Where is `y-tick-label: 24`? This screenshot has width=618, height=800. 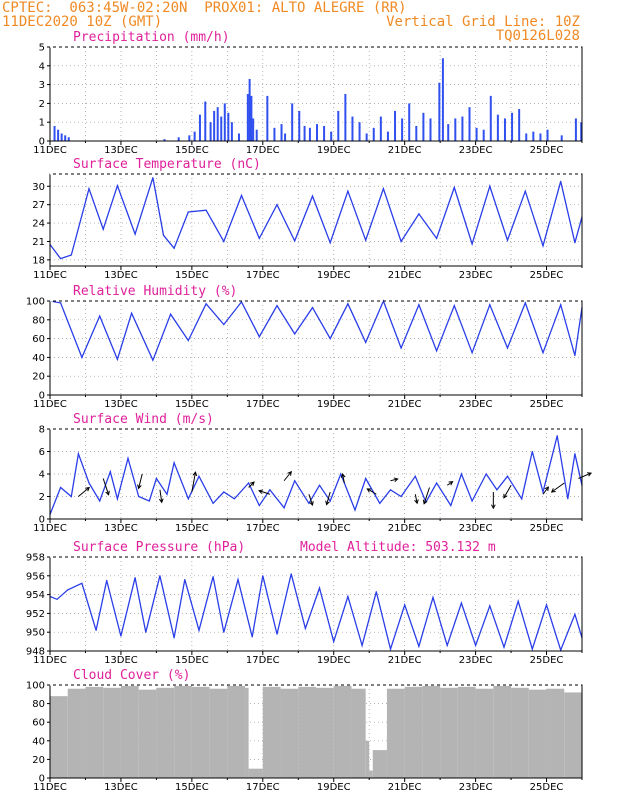
y-tick-label: 24 is located at coordinates (38, 224).